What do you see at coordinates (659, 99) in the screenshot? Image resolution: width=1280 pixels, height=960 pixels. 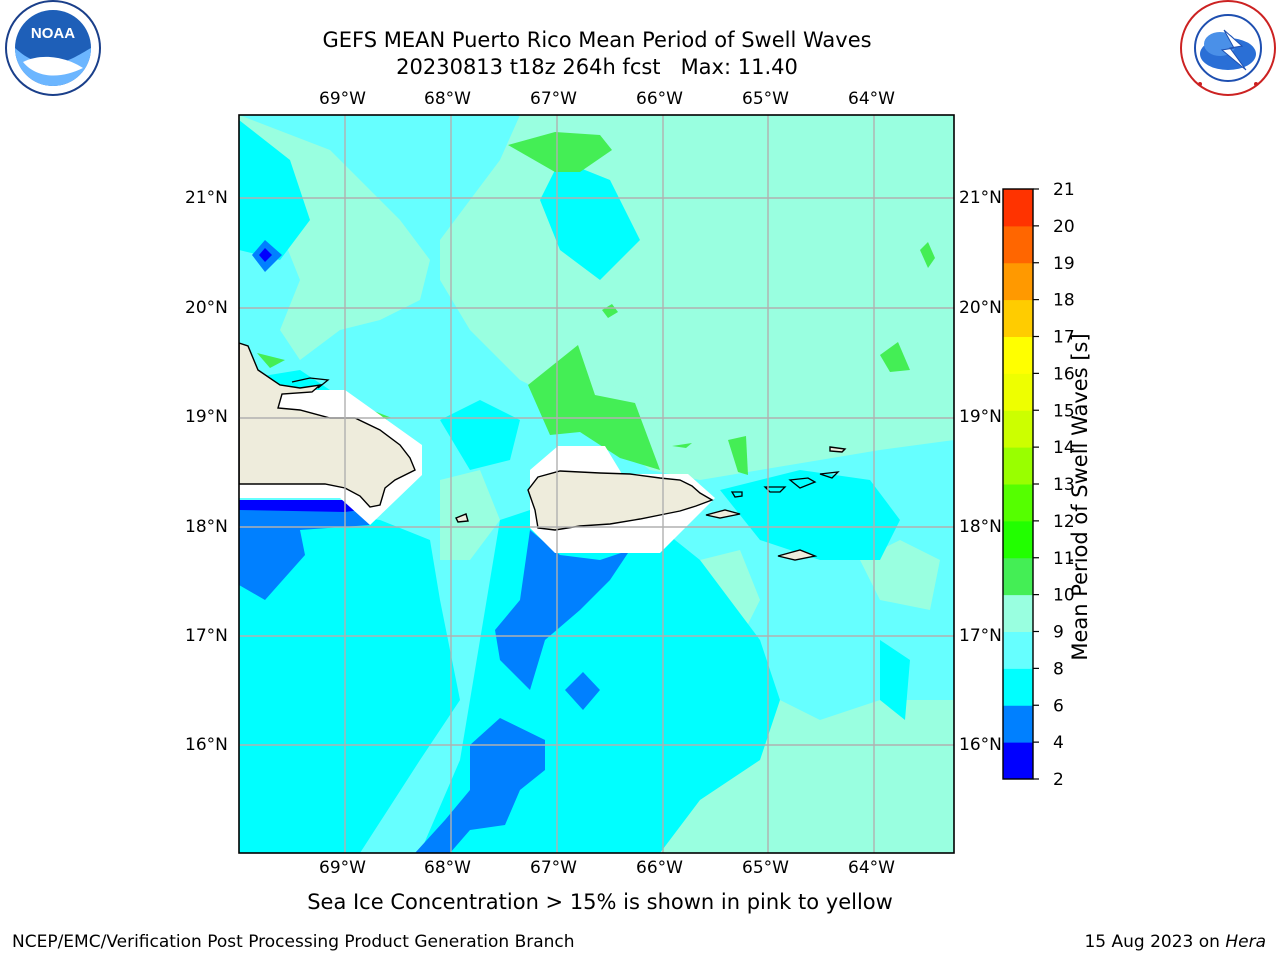 I see `lon-label-top: 66°W` at bounding box center [659, 99].